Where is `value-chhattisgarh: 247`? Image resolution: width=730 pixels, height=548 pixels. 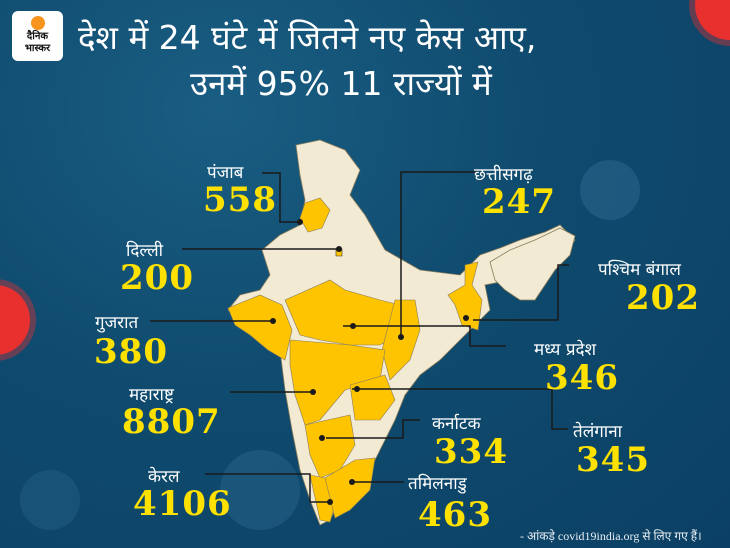
value-chhattisgarh: 247 is located at coordinates (519, 202).